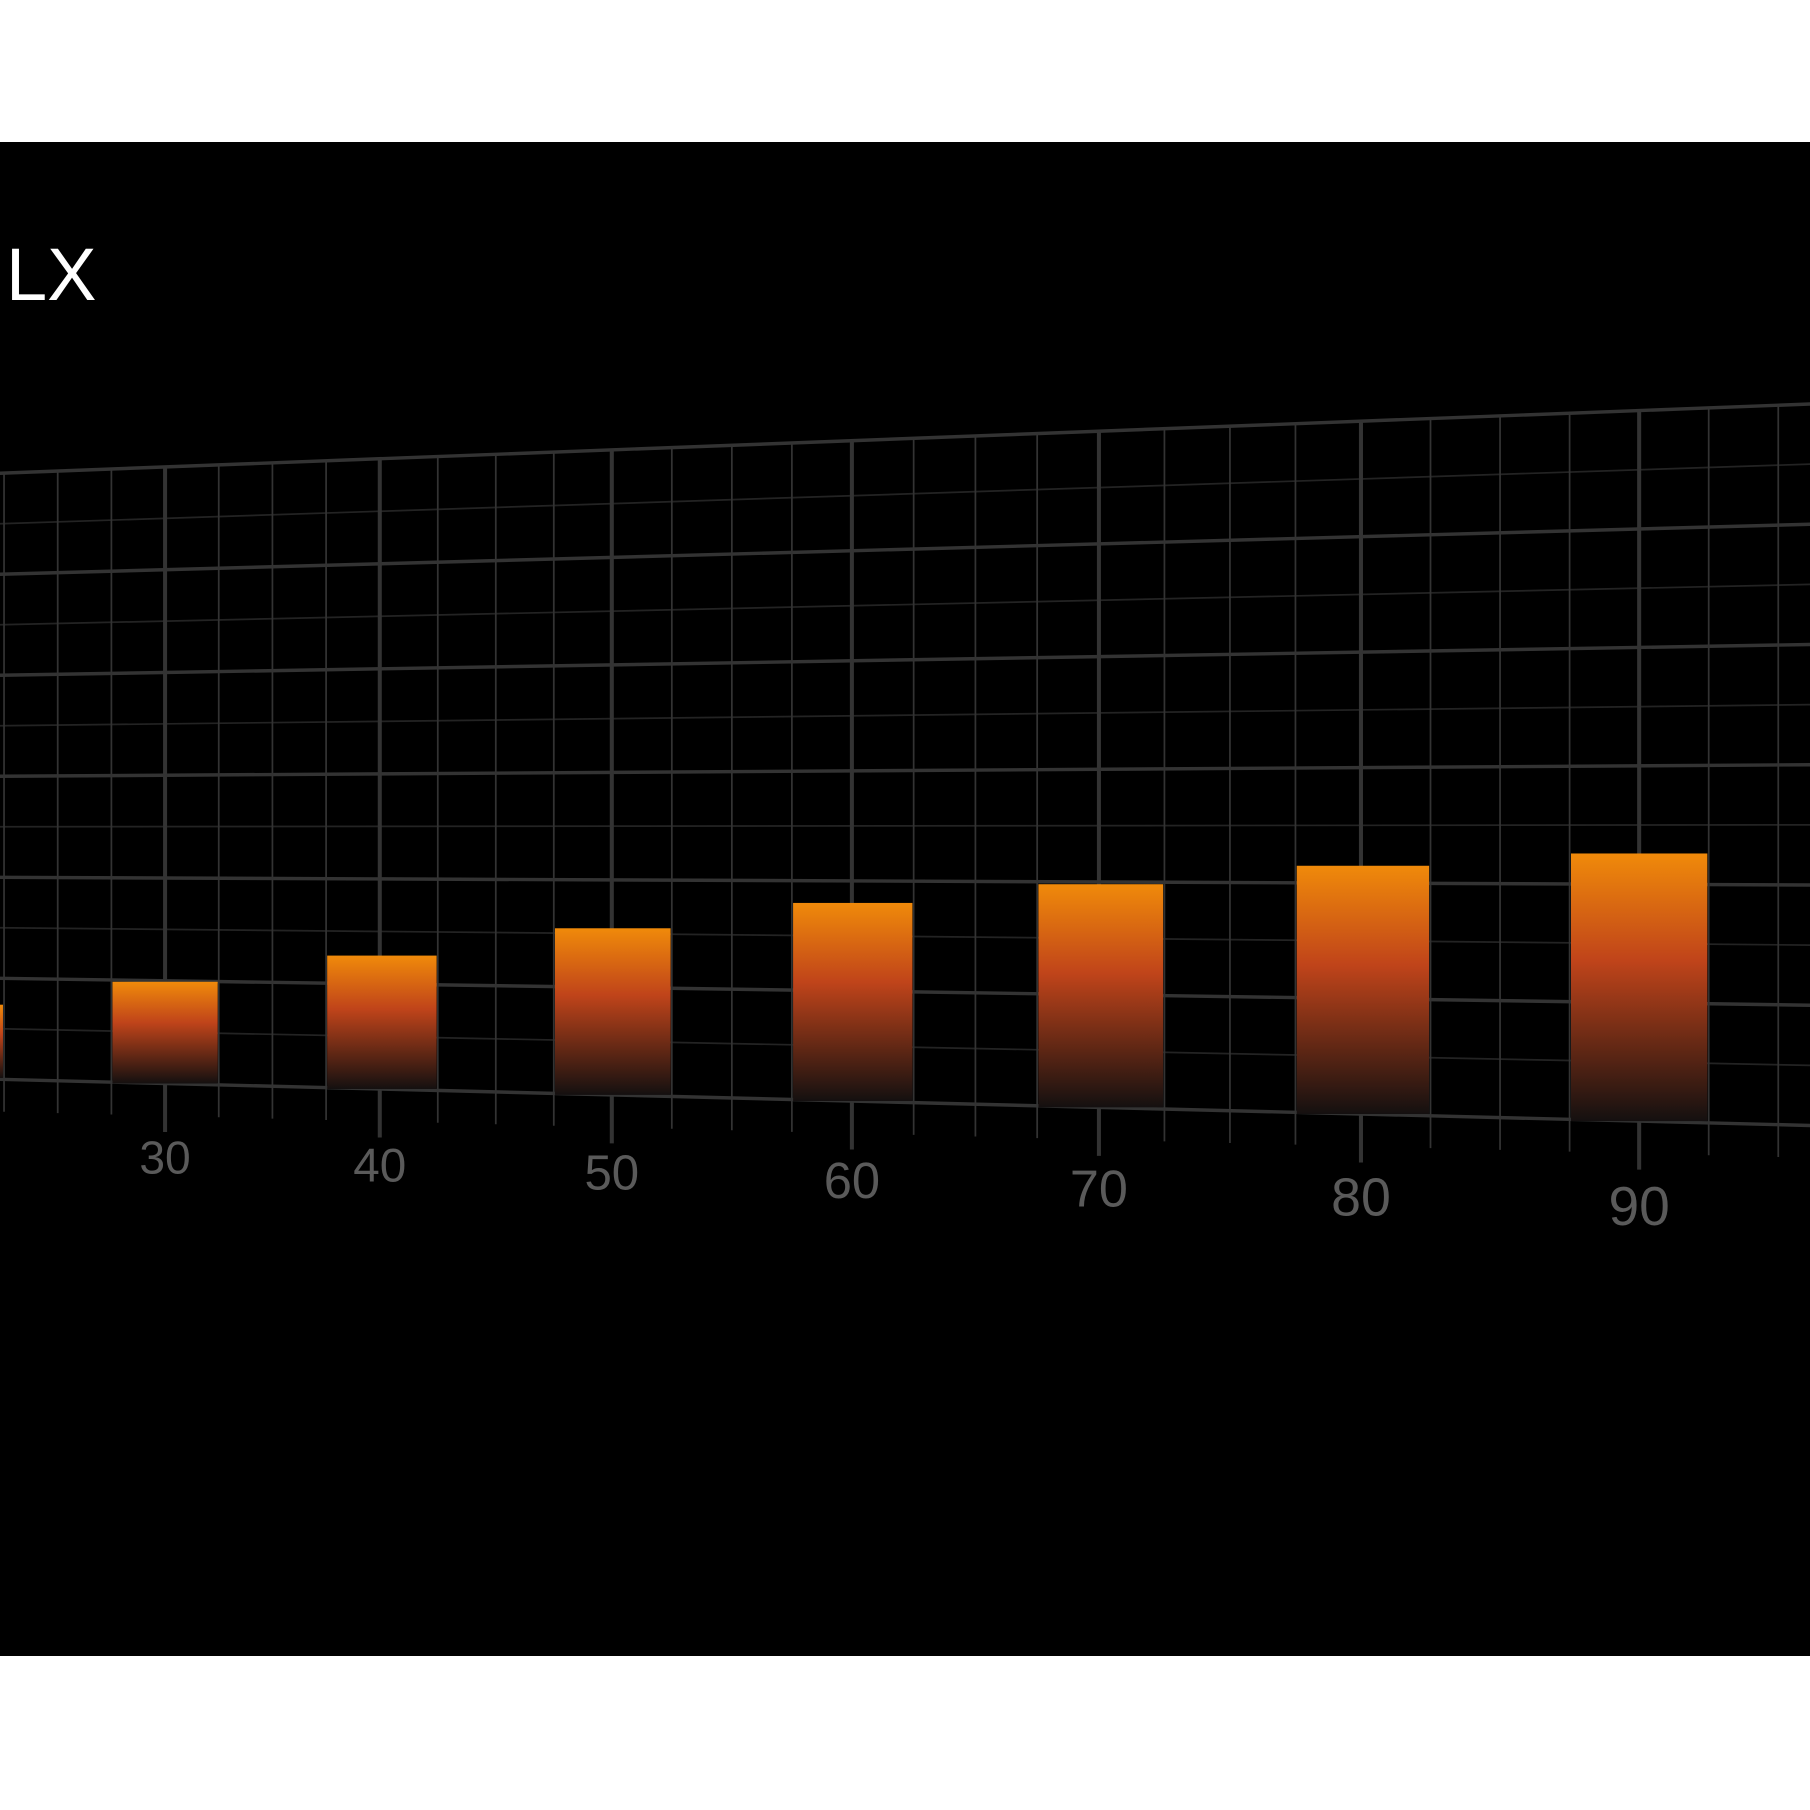 This screenshot has width=1810, height=1810. I want to click on x-tick-label: 80, so click(1361, 1198).